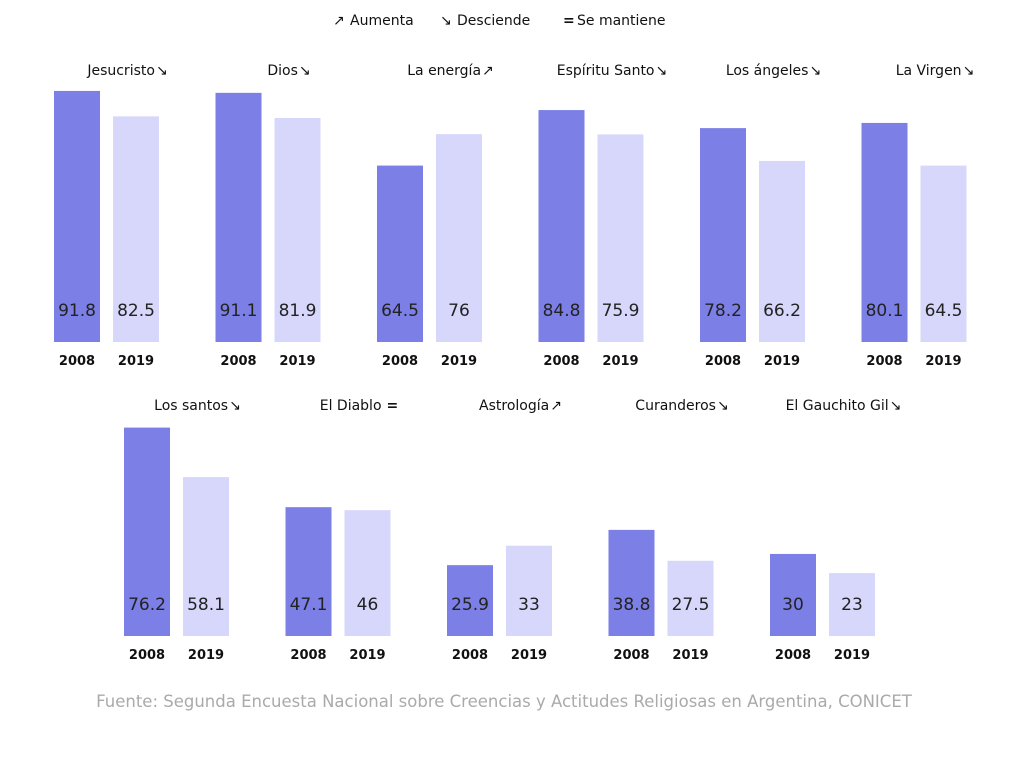 The image size is (1024, 768). Describe the element at coordinates (621, 21) in the screenshot. I see `legend-same-label: Se mantiene` at that location.